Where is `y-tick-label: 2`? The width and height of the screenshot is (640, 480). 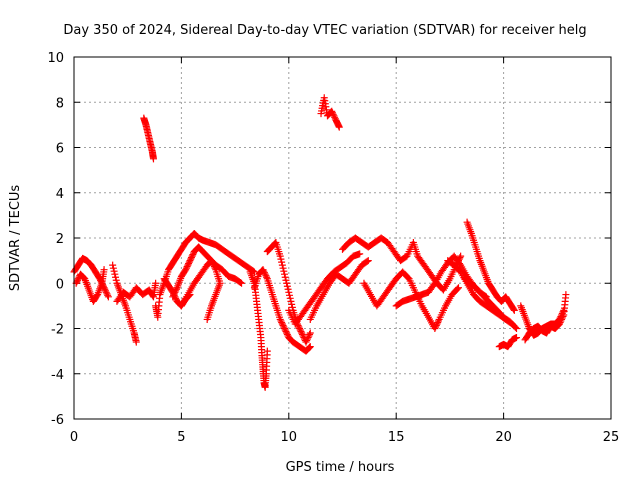
y-tick-label: 2 is located at coordinates (60, 239).